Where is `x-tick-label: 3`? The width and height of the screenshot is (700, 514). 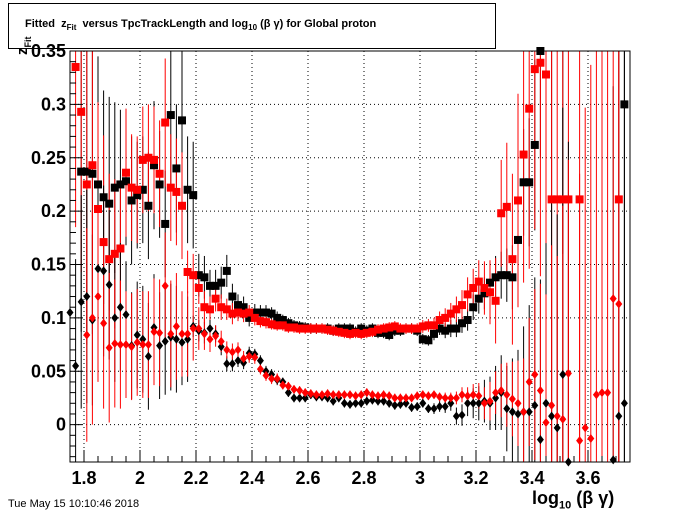 x-tick-label: 3 is located at coordinates (420, 478).